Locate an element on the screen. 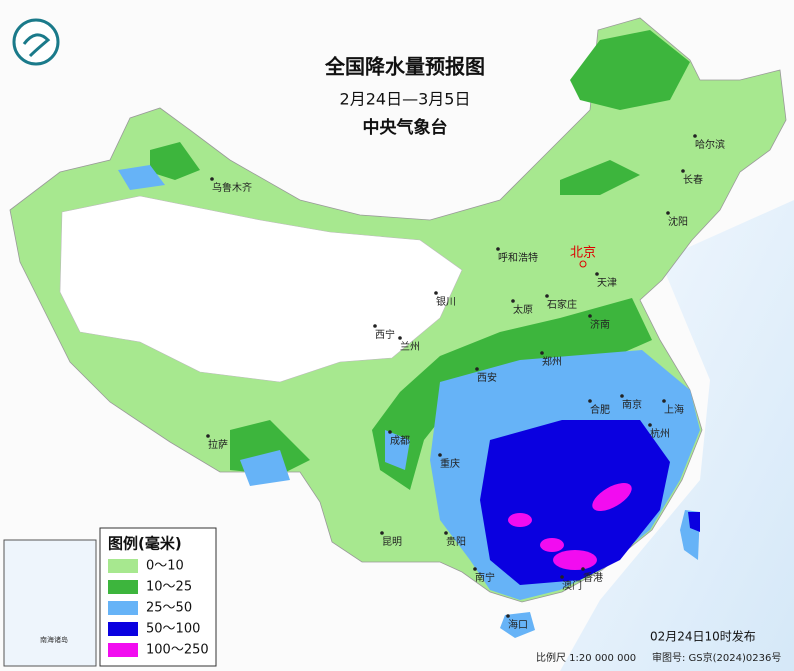 This screenshot has height=671, width=794. legend-label: 100～250 is located at coordinates (177, 650).